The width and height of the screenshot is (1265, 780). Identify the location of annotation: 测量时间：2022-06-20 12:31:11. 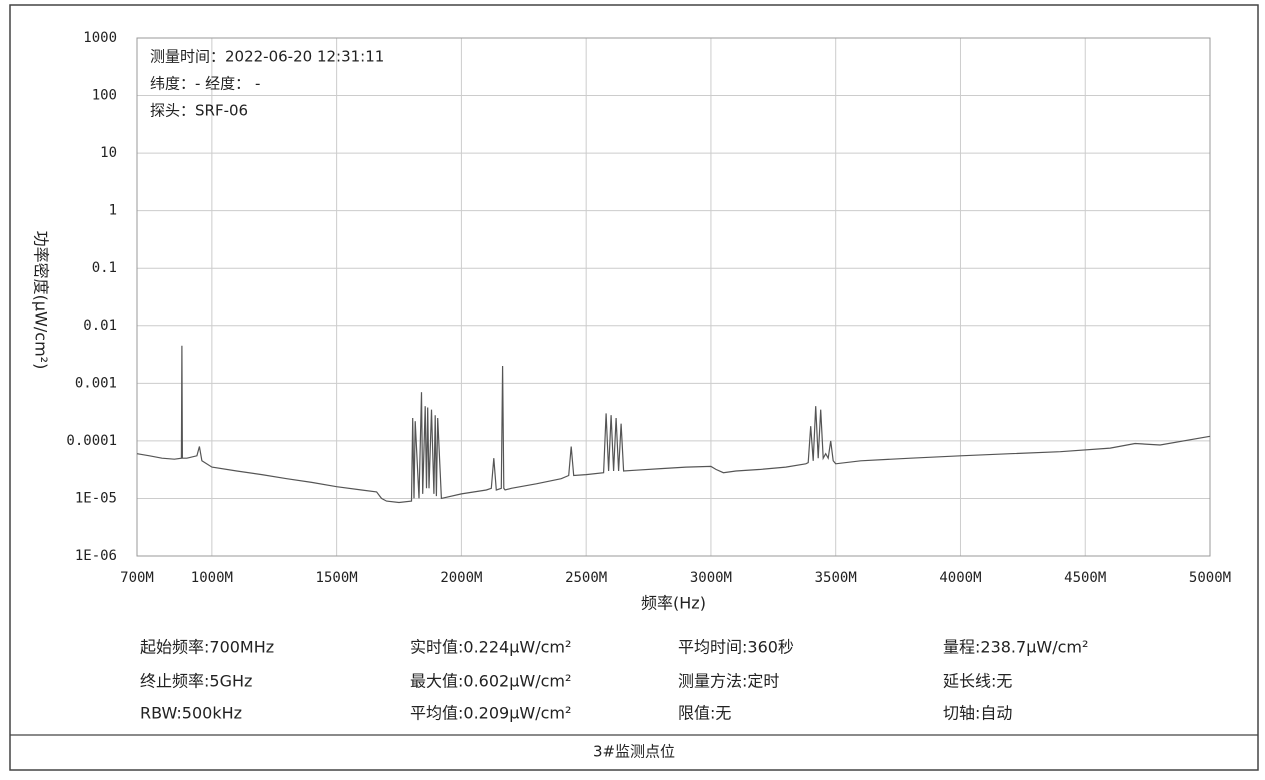
(267, 57).